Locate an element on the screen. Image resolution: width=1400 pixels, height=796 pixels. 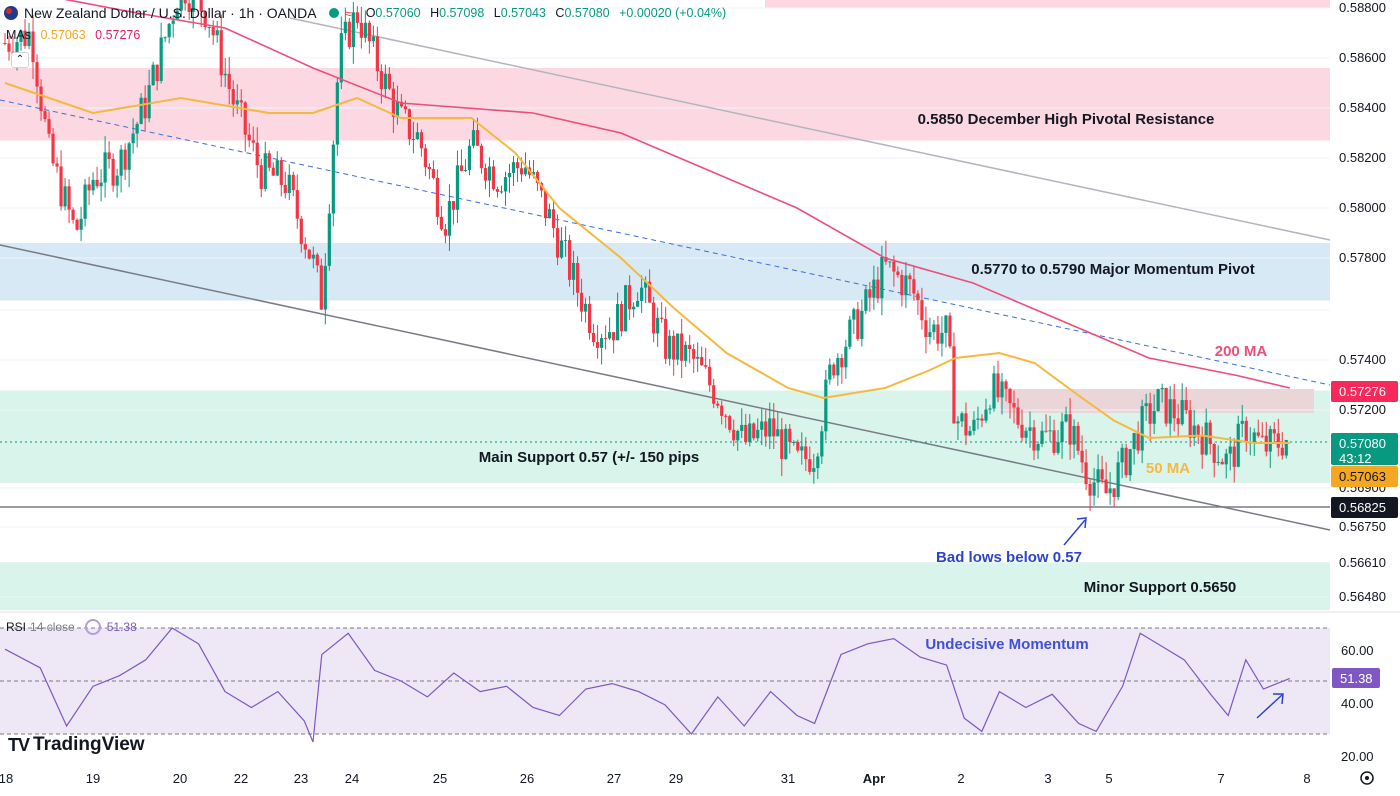
price-tick-label: 0.58400 is located at coordinates (1362, 107).